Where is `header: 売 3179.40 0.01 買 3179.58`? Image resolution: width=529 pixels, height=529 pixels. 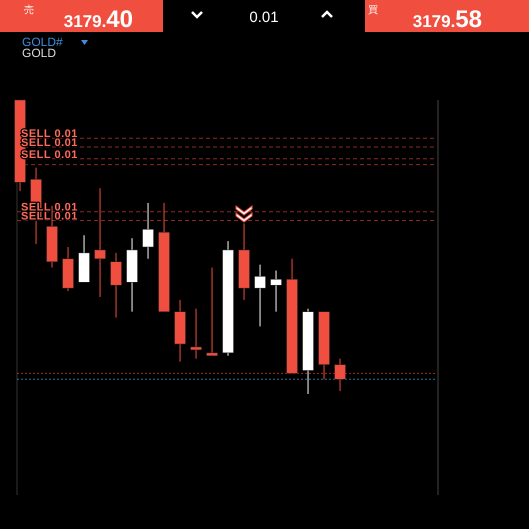
header: 売 3179.40 0.01 買 3179.58 is located at coordinates (264, 16).